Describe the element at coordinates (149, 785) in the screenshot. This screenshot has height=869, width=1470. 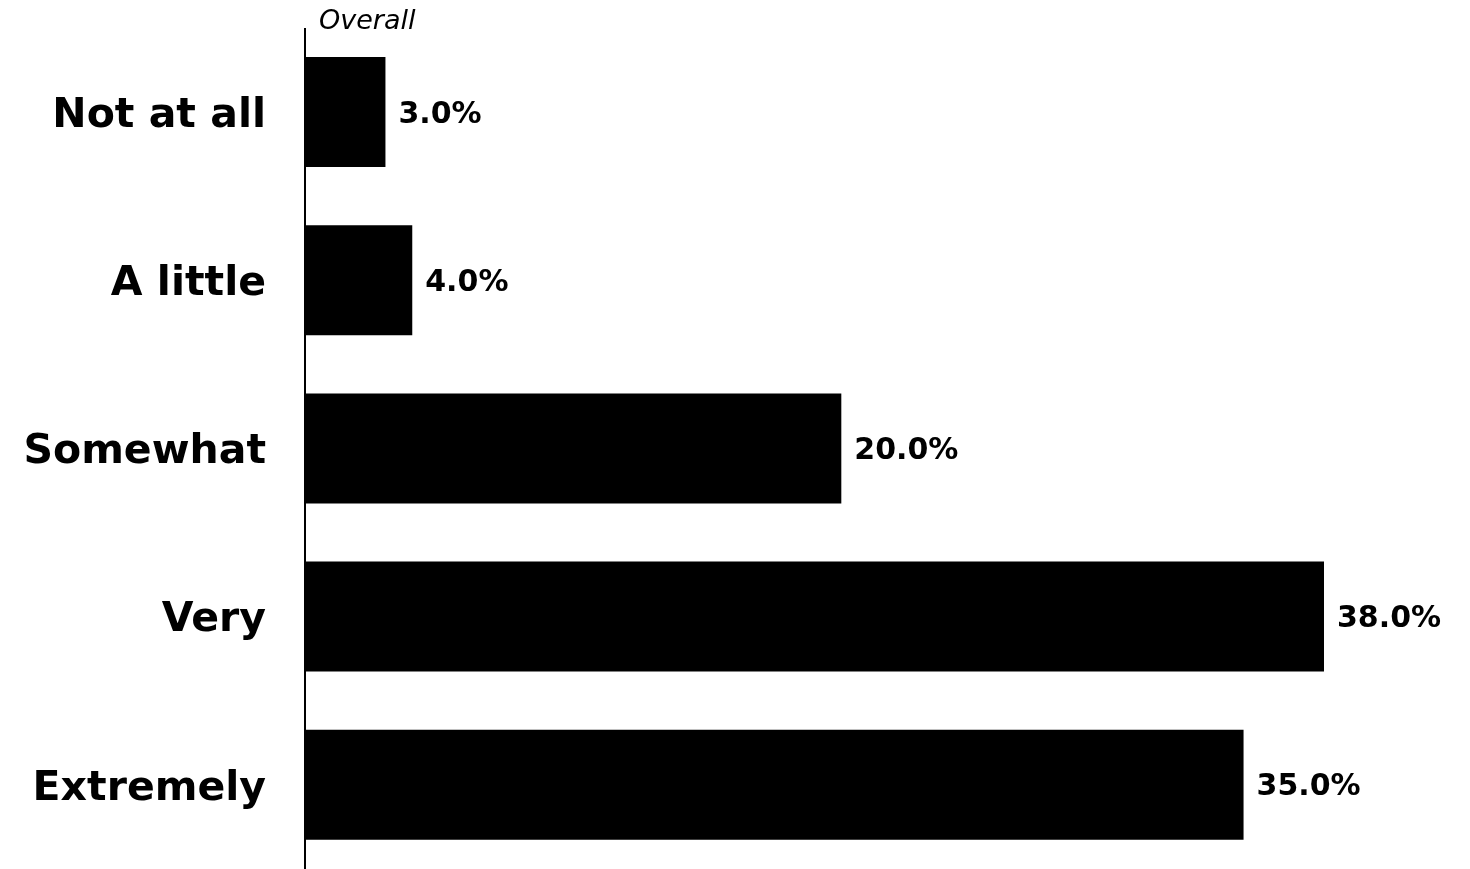
I see `y-tick-label: Extremely` at that location.